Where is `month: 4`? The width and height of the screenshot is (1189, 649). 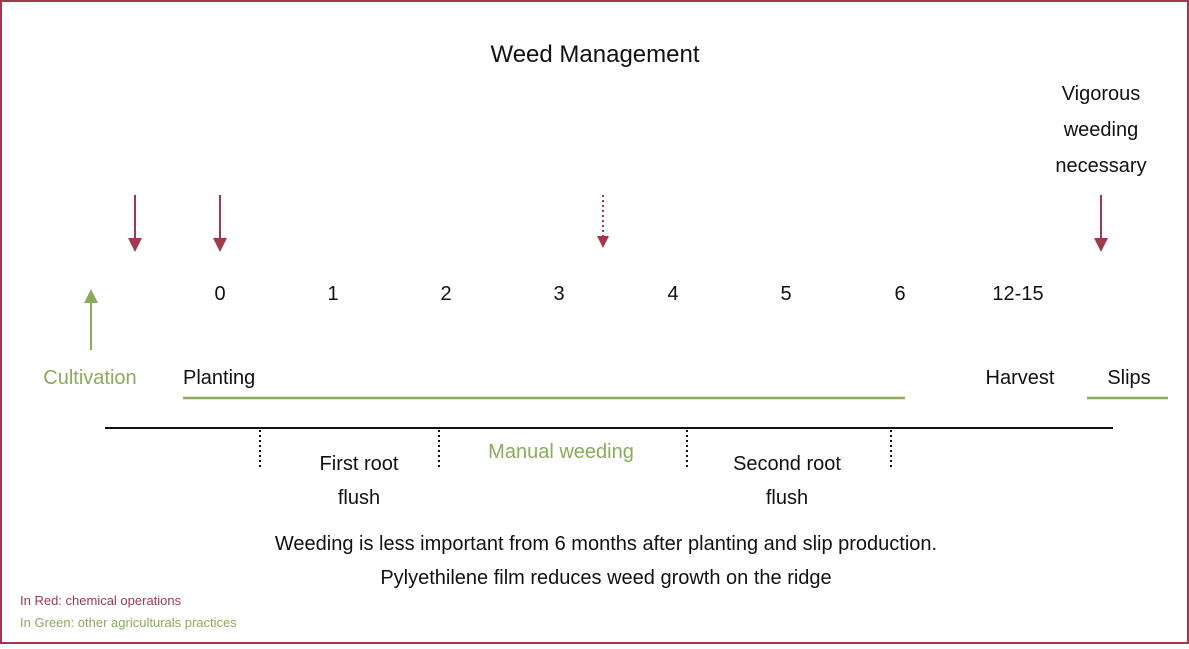 month: 4 is located at coordinates (672, 294).